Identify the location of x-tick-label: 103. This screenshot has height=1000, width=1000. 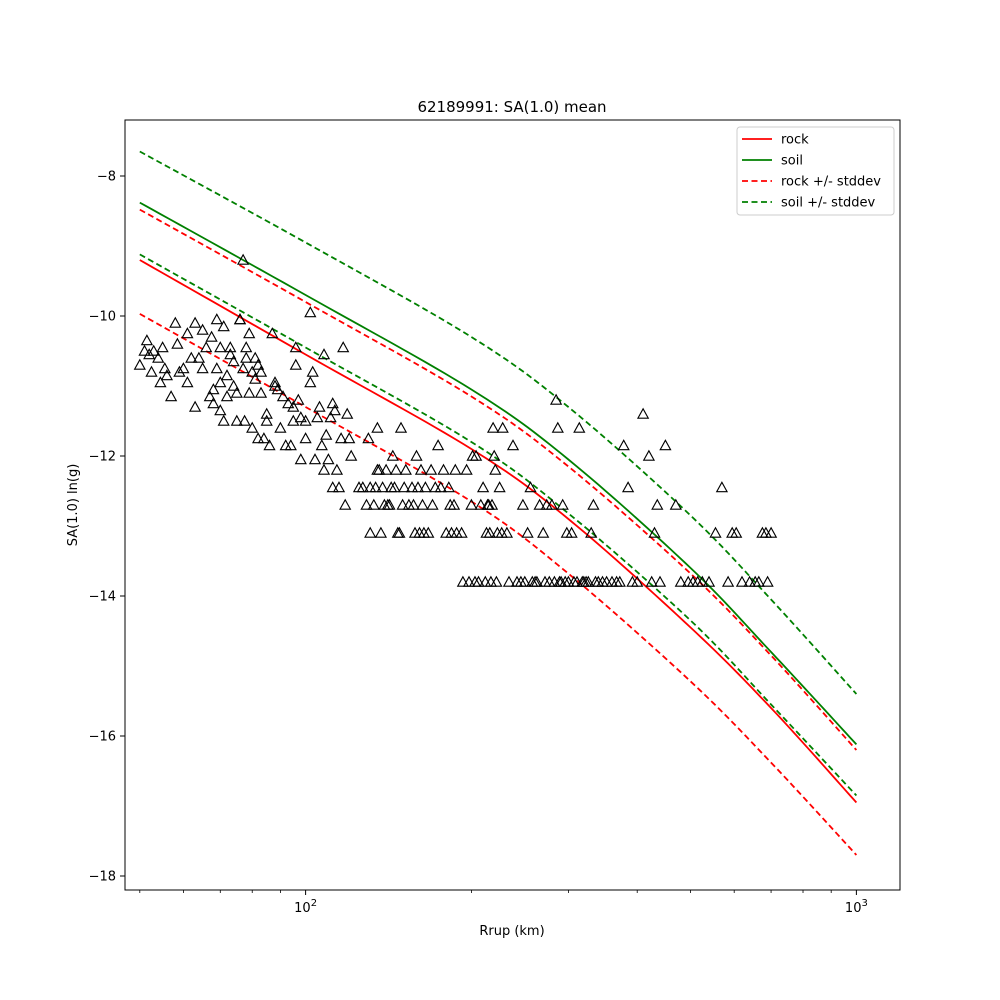
(856, 907).